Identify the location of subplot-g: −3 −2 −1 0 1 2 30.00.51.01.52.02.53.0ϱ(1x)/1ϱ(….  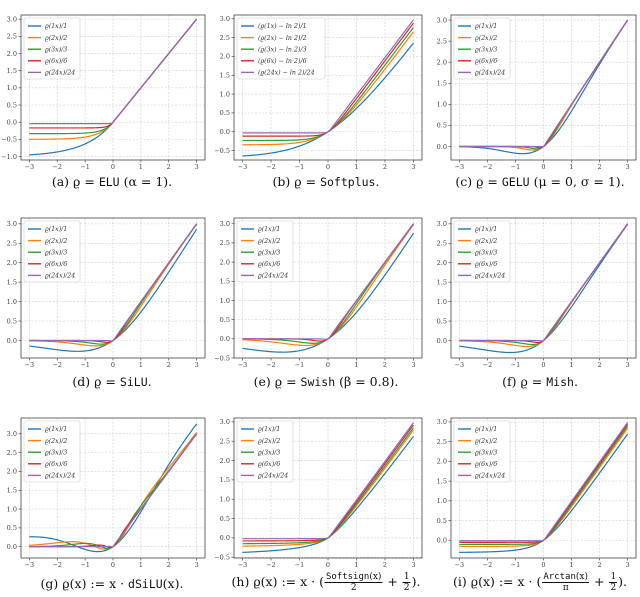
(106, 493).